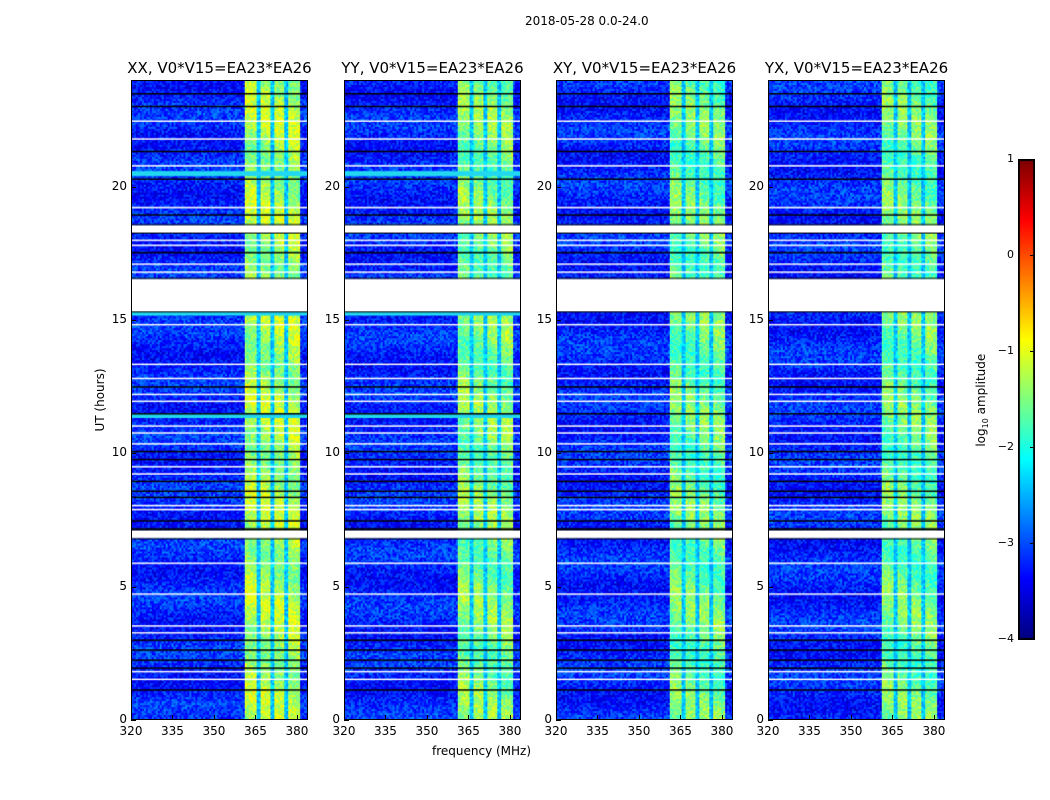 The width and height of the screenshot is (1050, 800). What do you see at coordinates (1005, 350) in the screenshot?
I see `colorbar-tick-label: −1` at bounding box center [1005, 350].